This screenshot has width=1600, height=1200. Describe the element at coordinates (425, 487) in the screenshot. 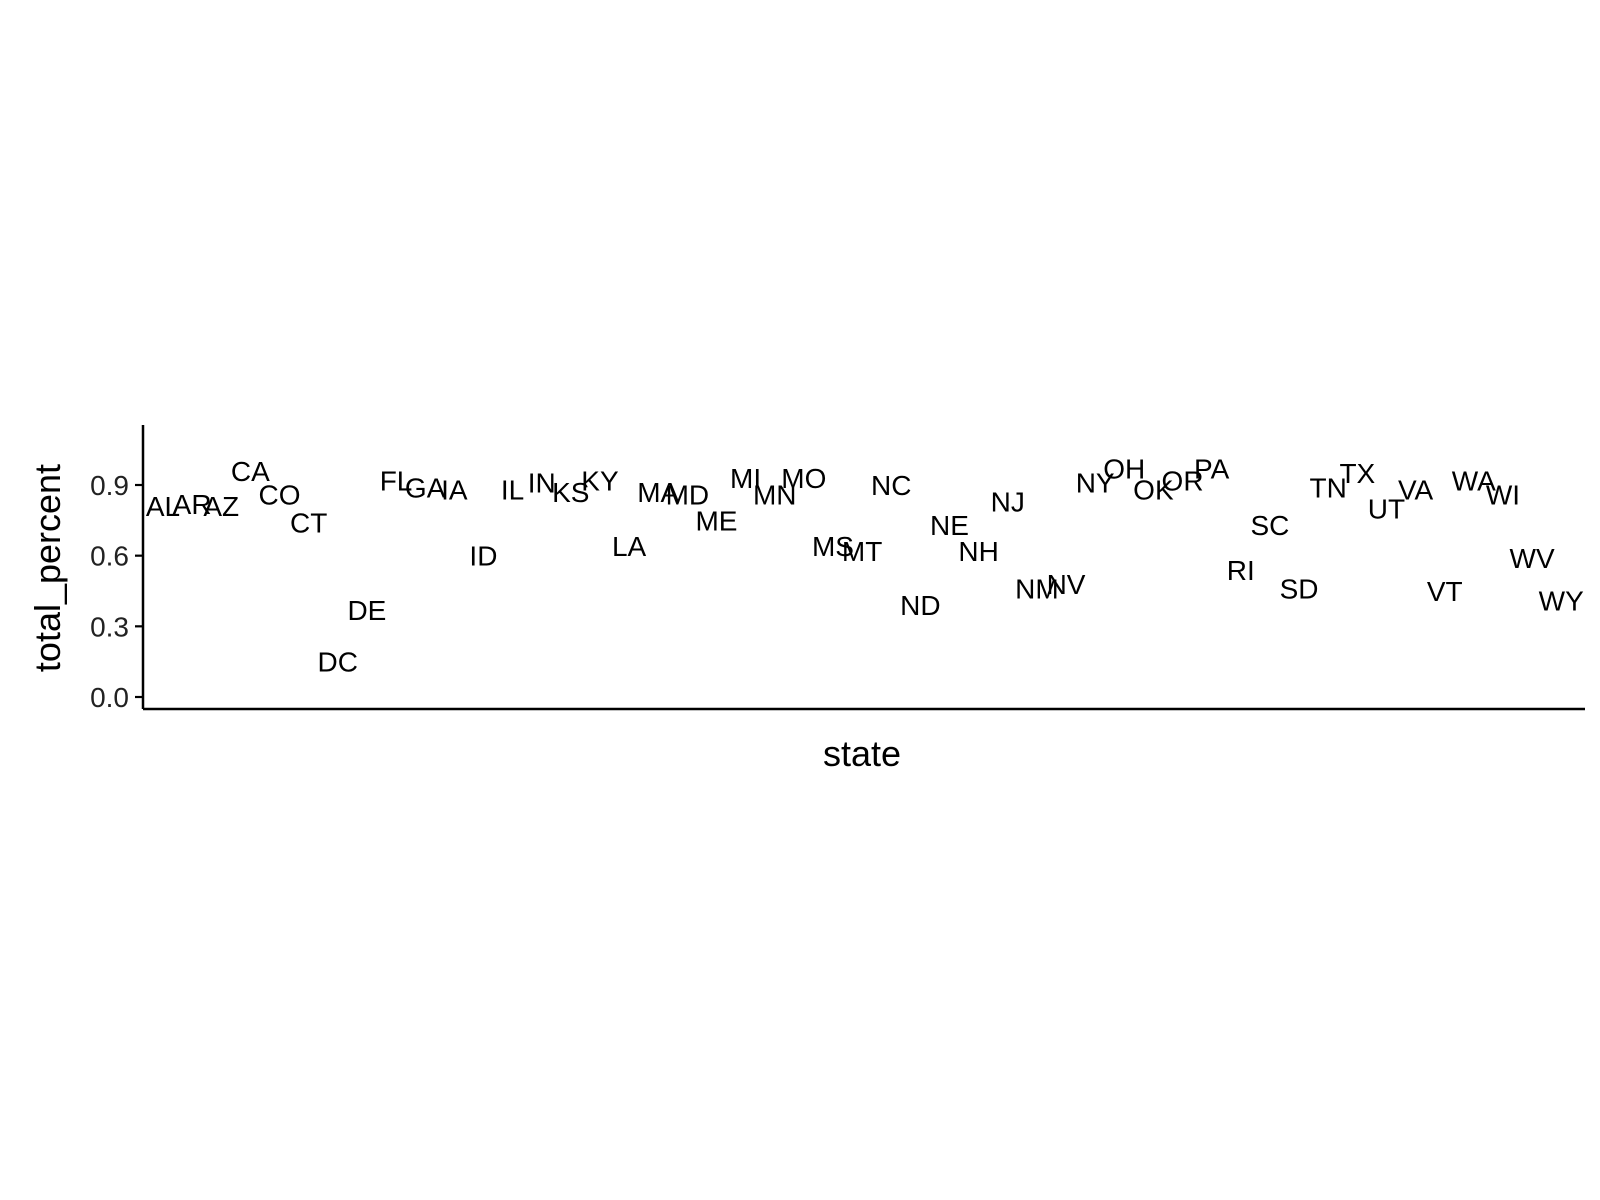

I see `point-label-ga: GA` at that location.